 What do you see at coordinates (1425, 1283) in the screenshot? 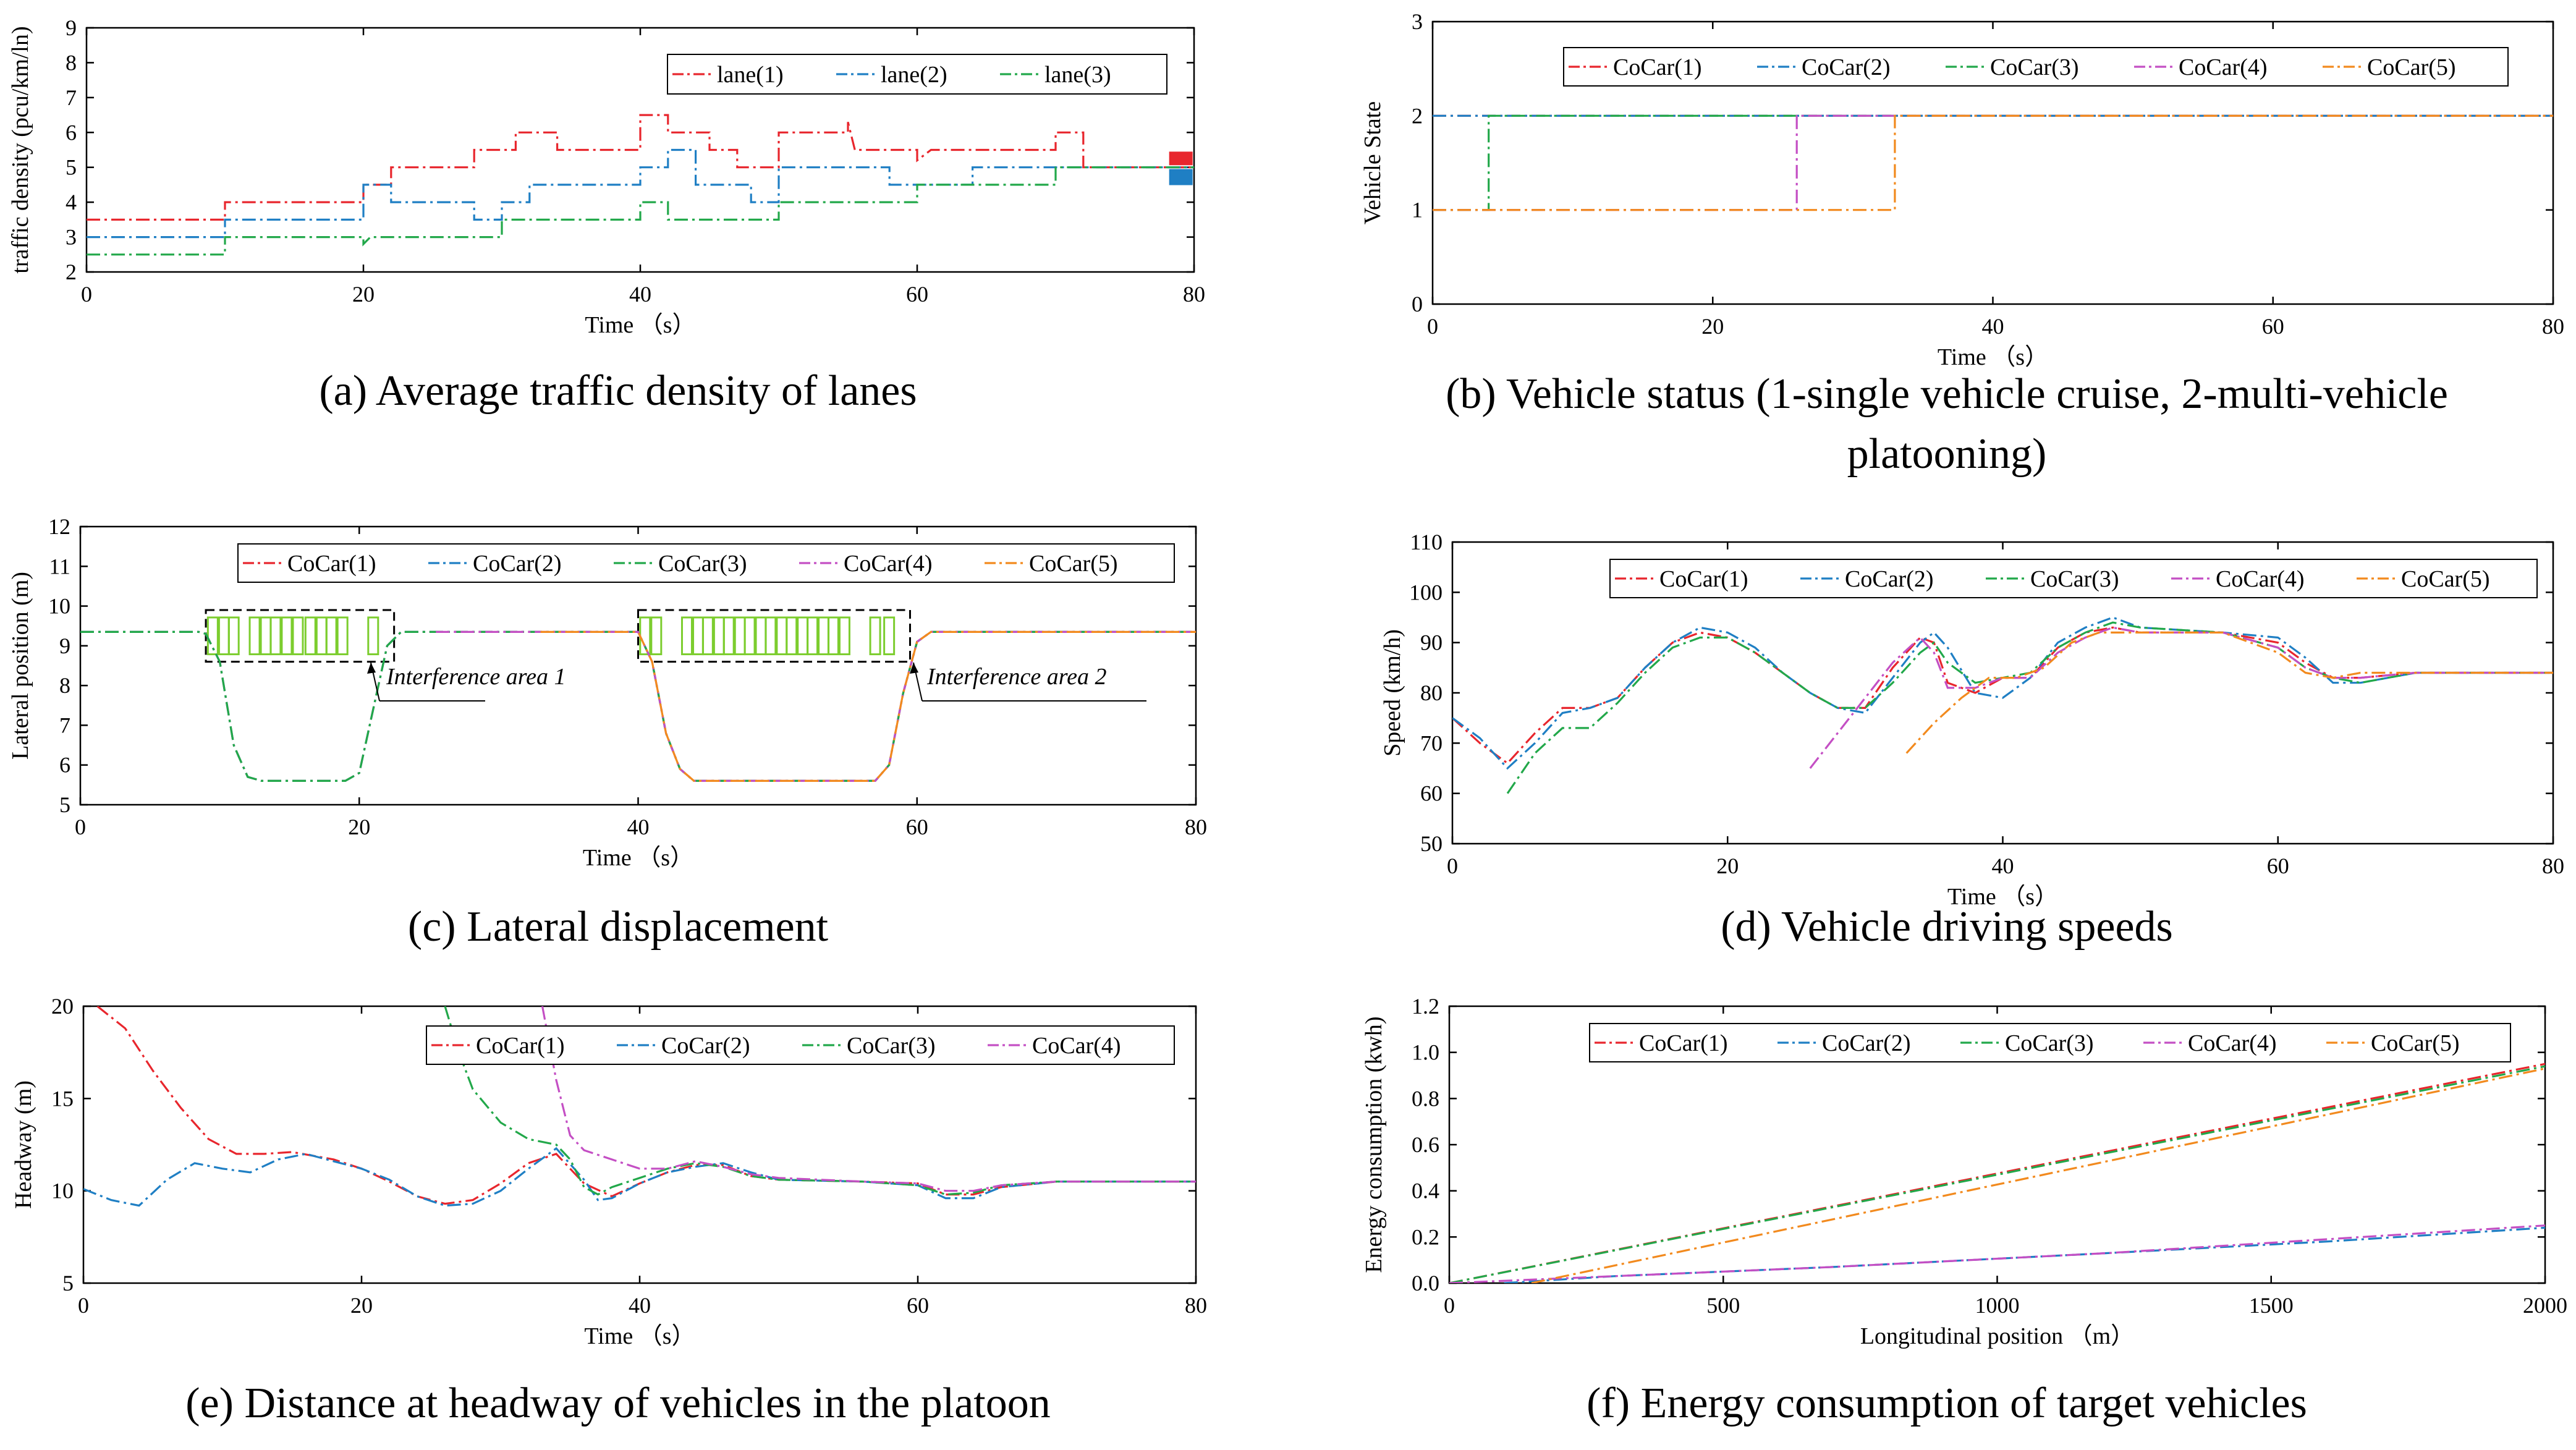
I see `y-tick-label: 0.0` at bounding box center [1425, 1283].